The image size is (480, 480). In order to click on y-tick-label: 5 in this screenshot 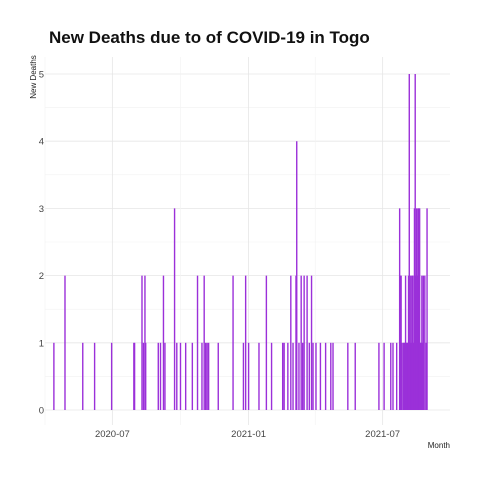, I will do `click(41, 75)`.